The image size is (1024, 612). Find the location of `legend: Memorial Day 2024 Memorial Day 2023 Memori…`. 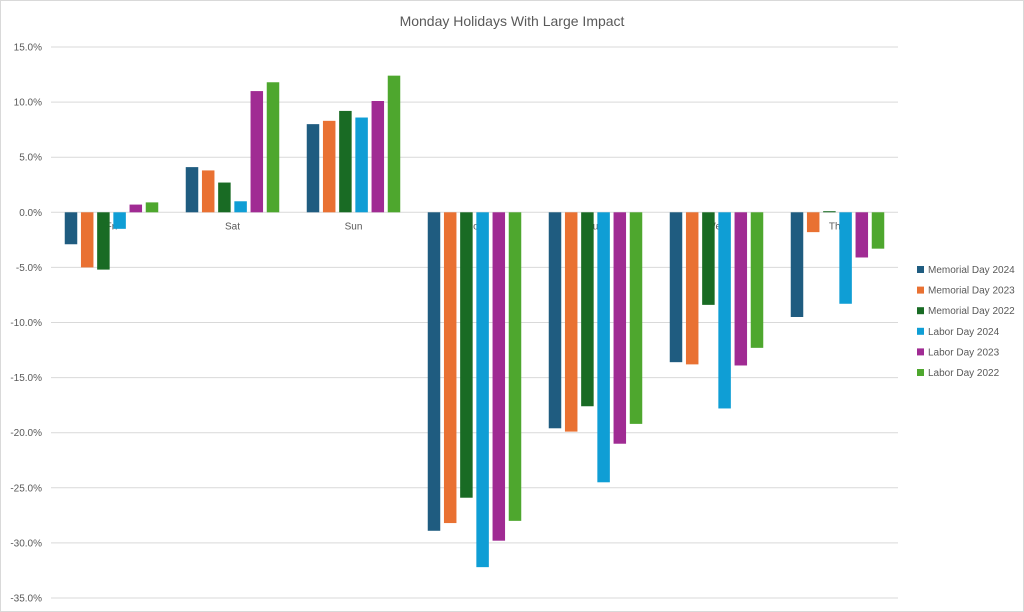

legend: Memorial Day 2024 Memorial Day 2023 Memori… is located at coordinates (966, 322).